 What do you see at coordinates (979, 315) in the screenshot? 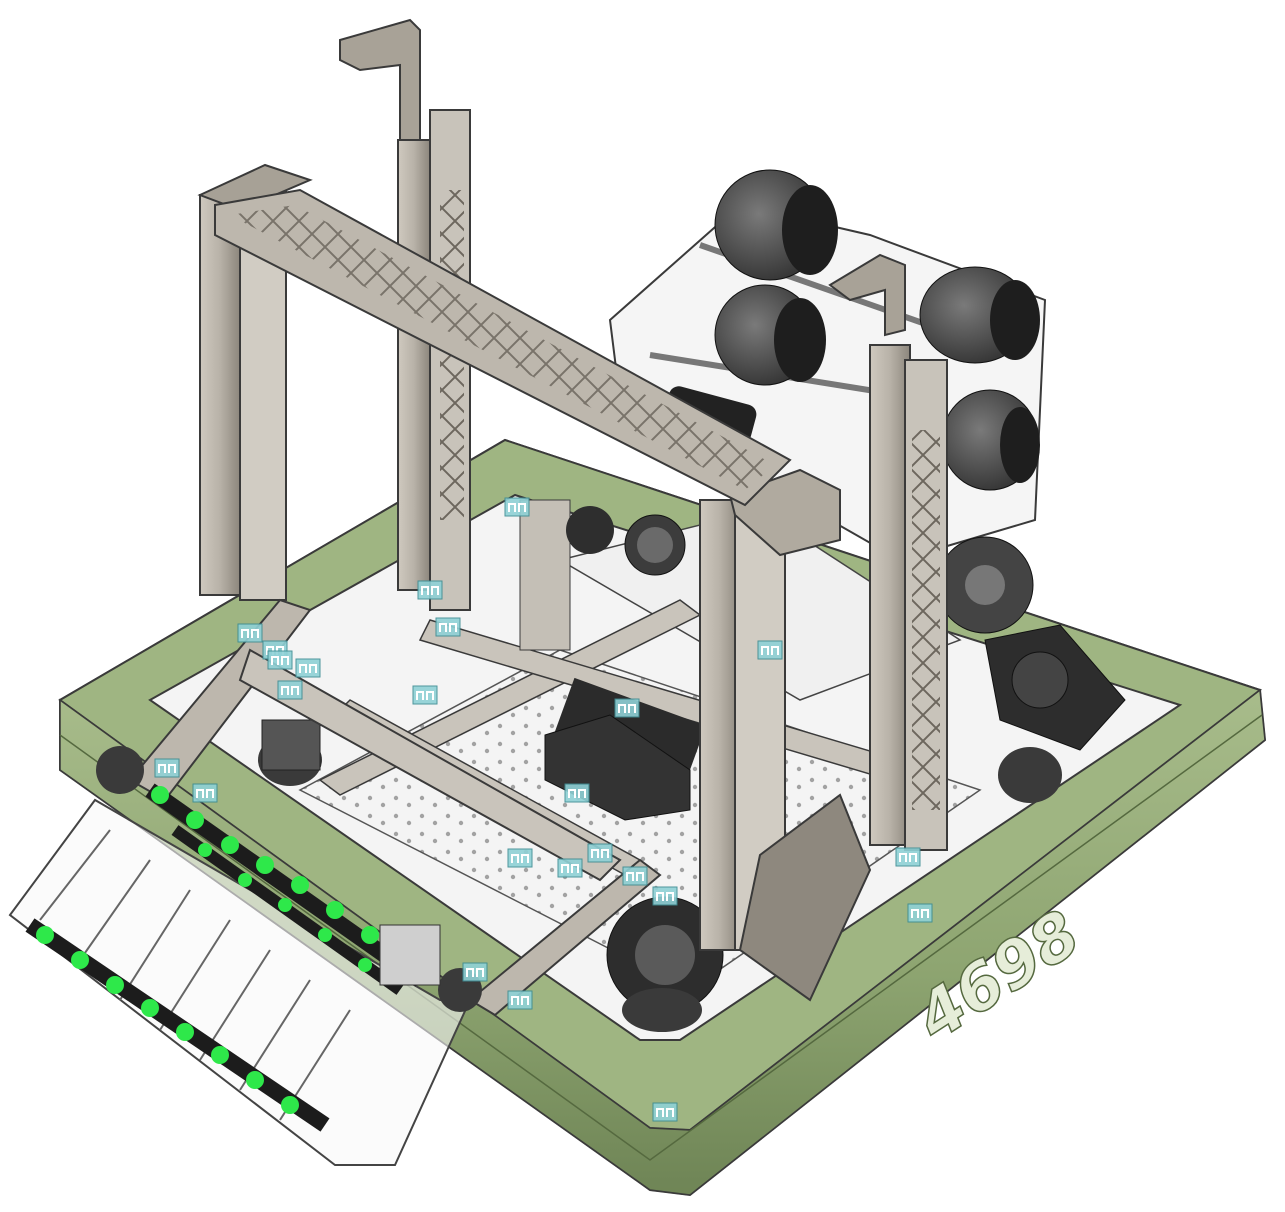
I see `flywheel-top-right` at bounding box center [979, 315].